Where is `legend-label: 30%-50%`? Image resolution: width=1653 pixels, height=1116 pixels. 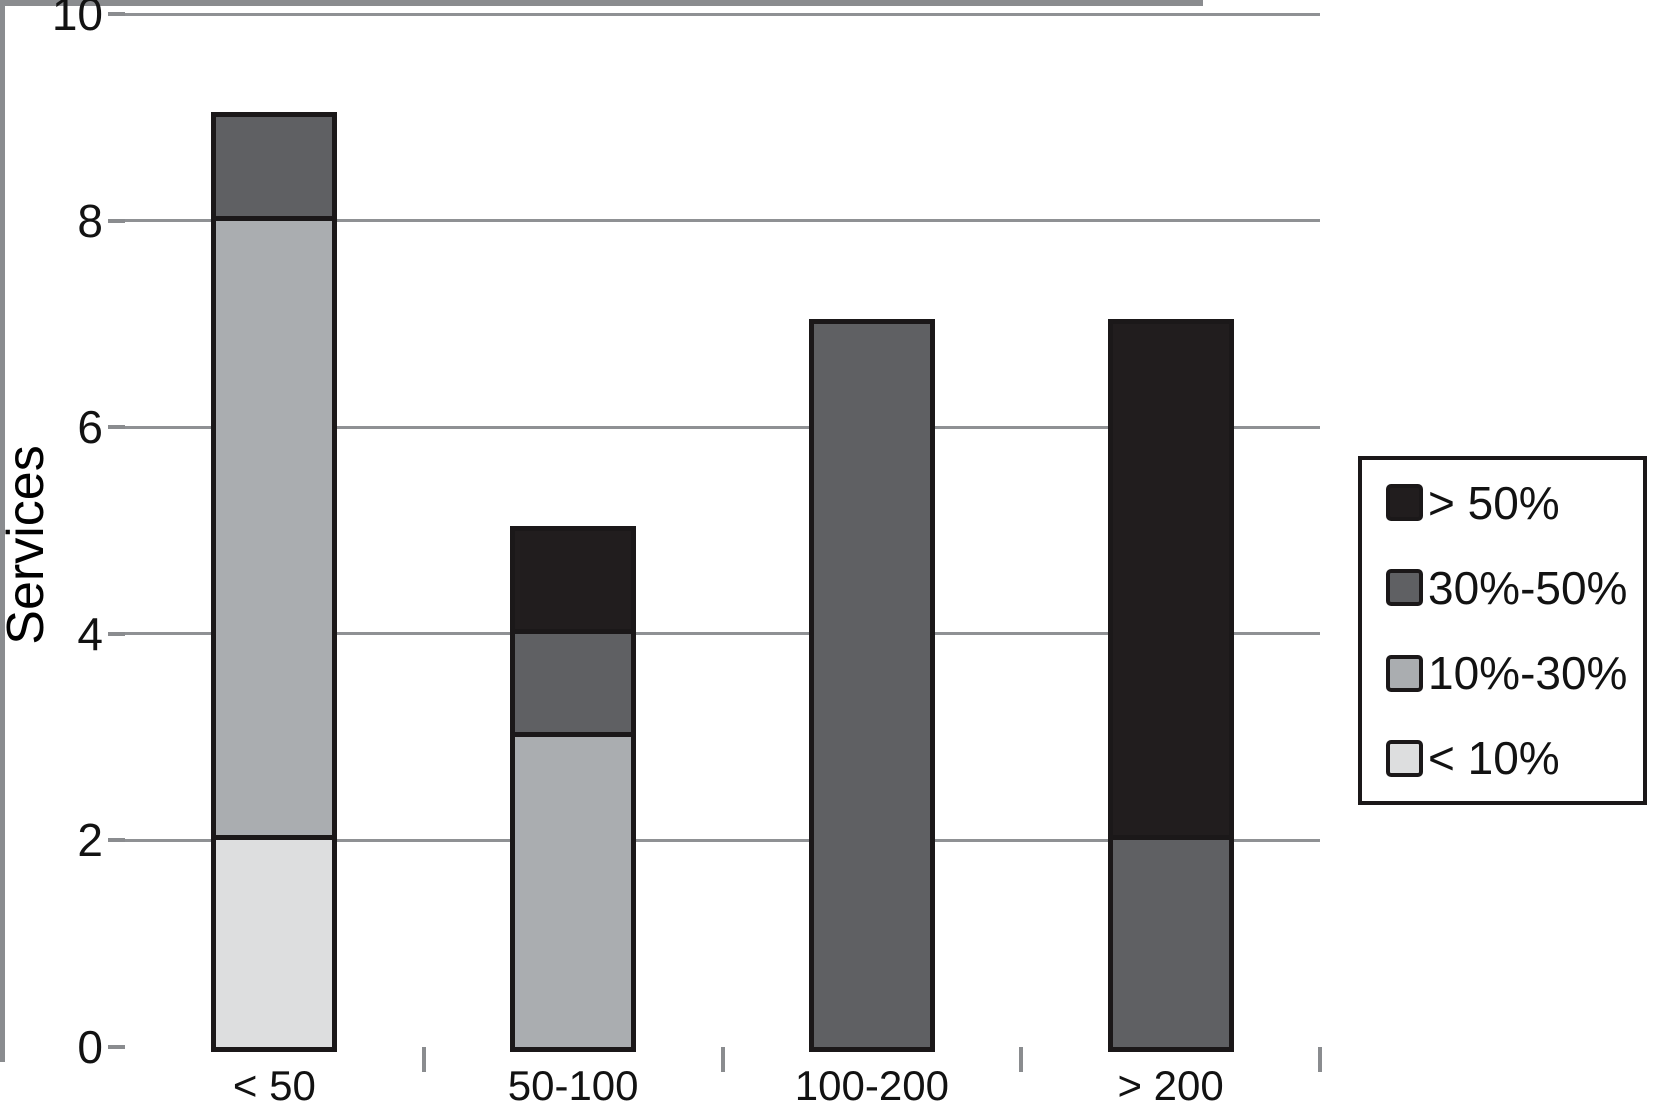
legend-label: 30%-50% is located at coordinates (1528, 587).